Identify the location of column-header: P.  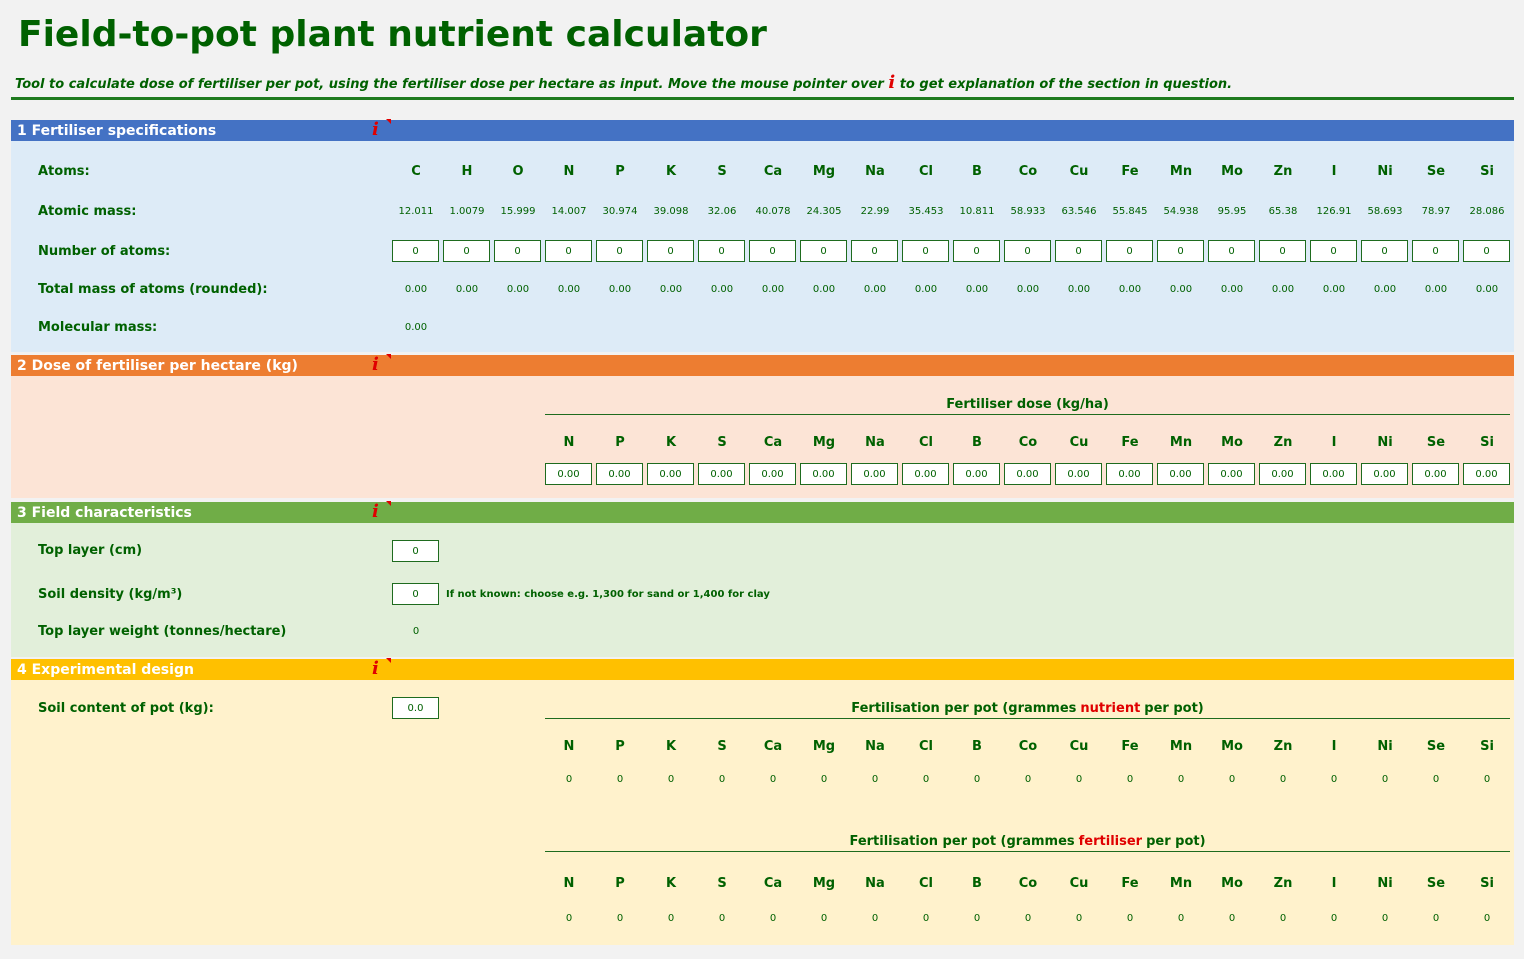
(620, 442).